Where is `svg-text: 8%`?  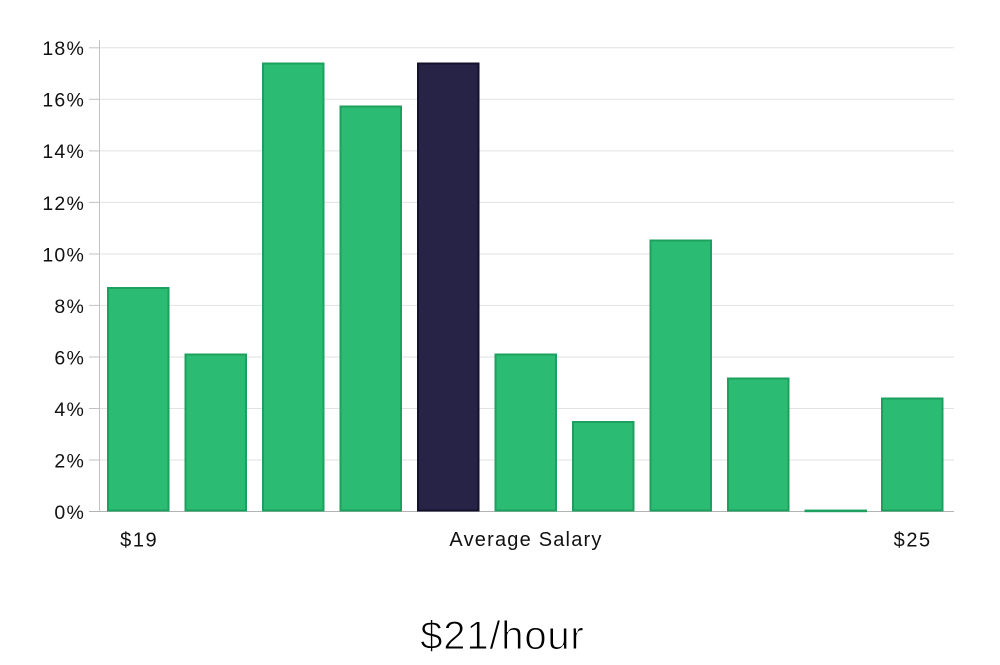 svg-text: 8% is located at coordinates (69, 307).